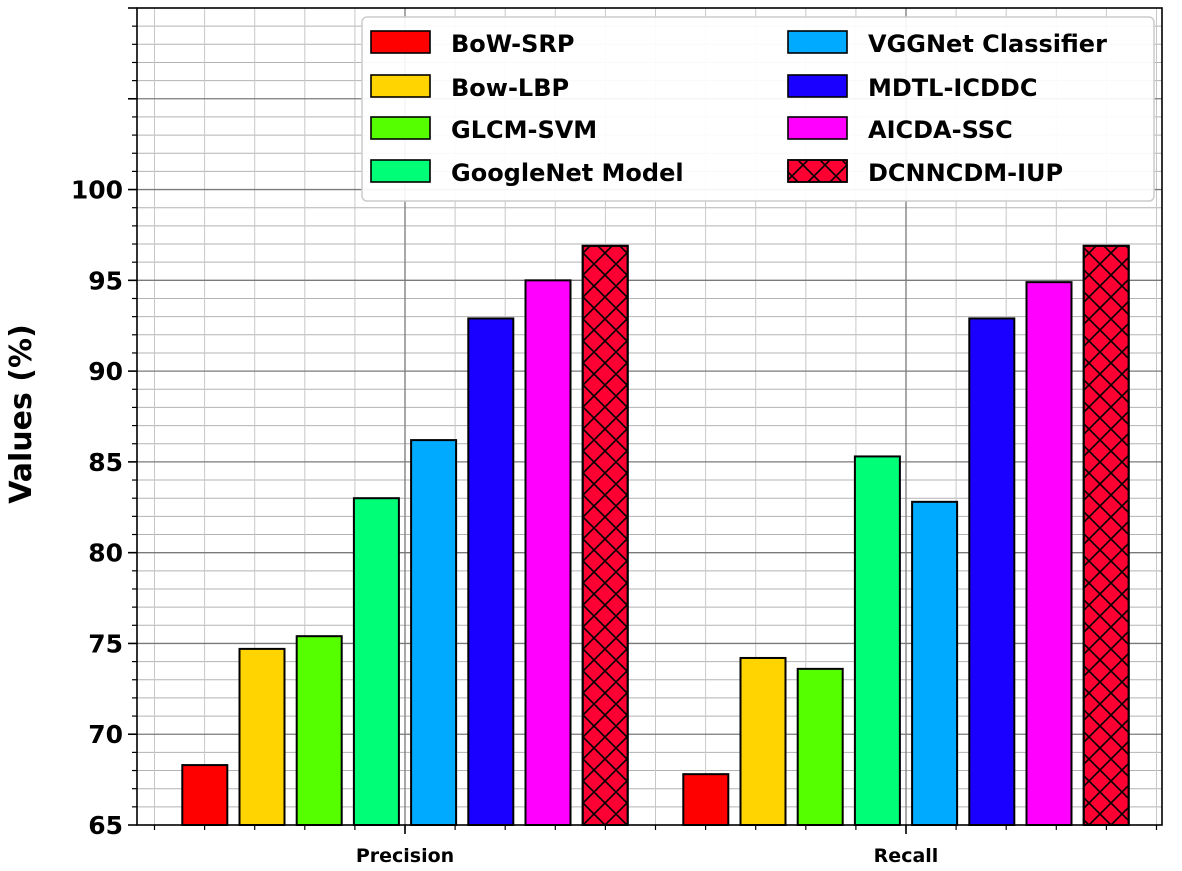 This screenshot has width=1182, height=871. I want to click on legend-label: BoW-SRP, so click(513, 44).